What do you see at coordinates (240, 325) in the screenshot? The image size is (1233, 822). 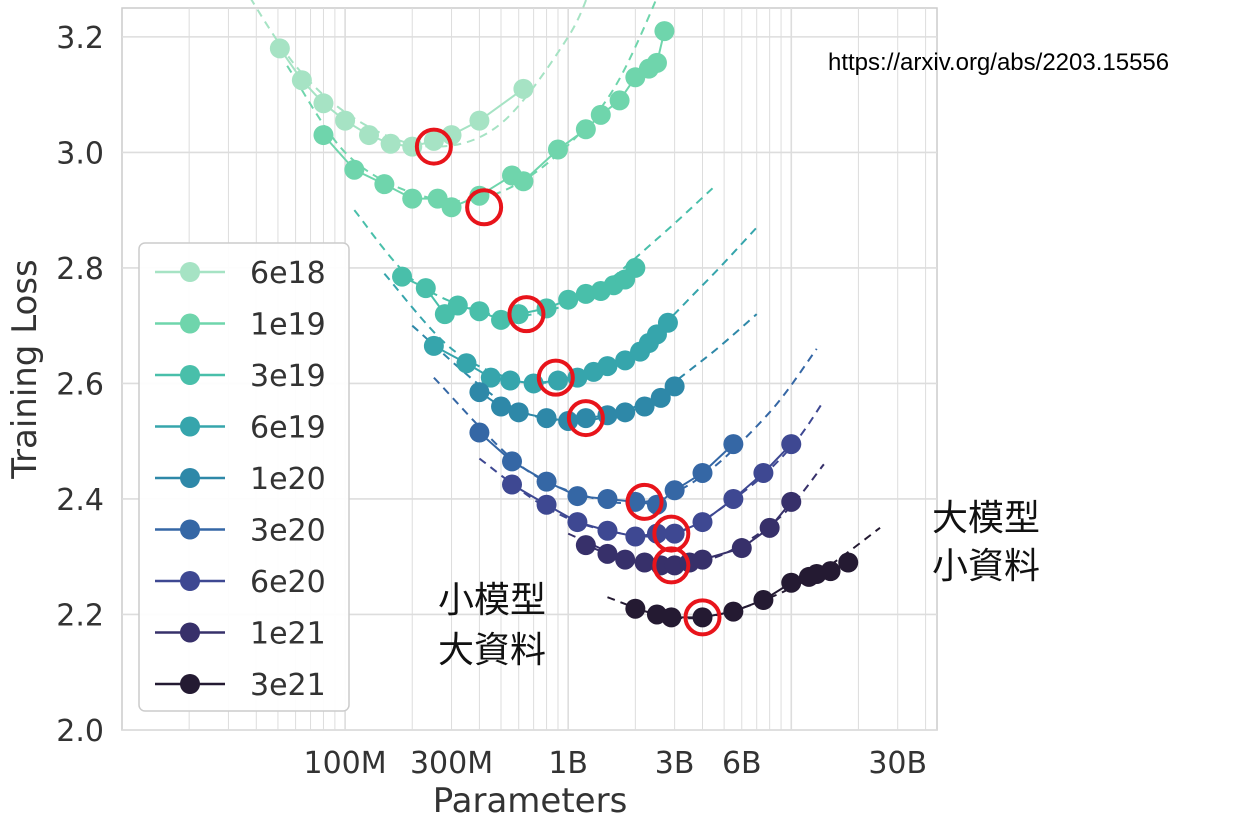 I see `legend-item-1e19: 1e19` at bounding box center [240, 325].